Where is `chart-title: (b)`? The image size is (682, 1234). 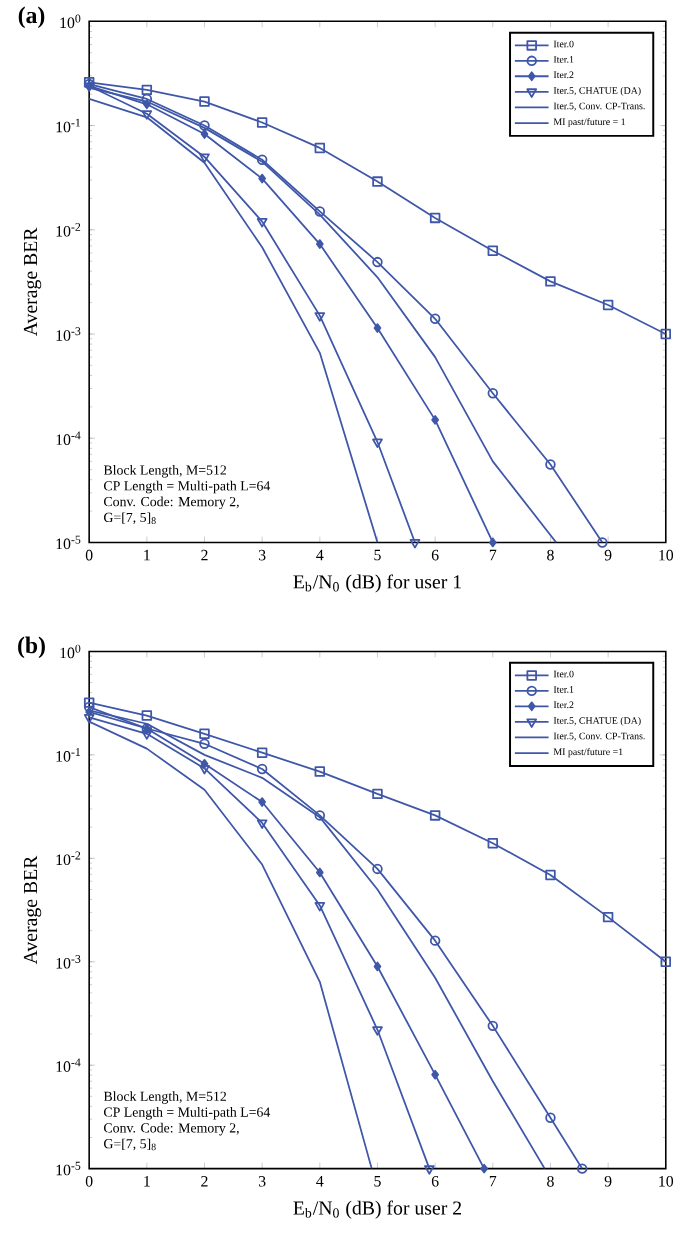
chart-title: (b) is located at coordinates (32, 647).